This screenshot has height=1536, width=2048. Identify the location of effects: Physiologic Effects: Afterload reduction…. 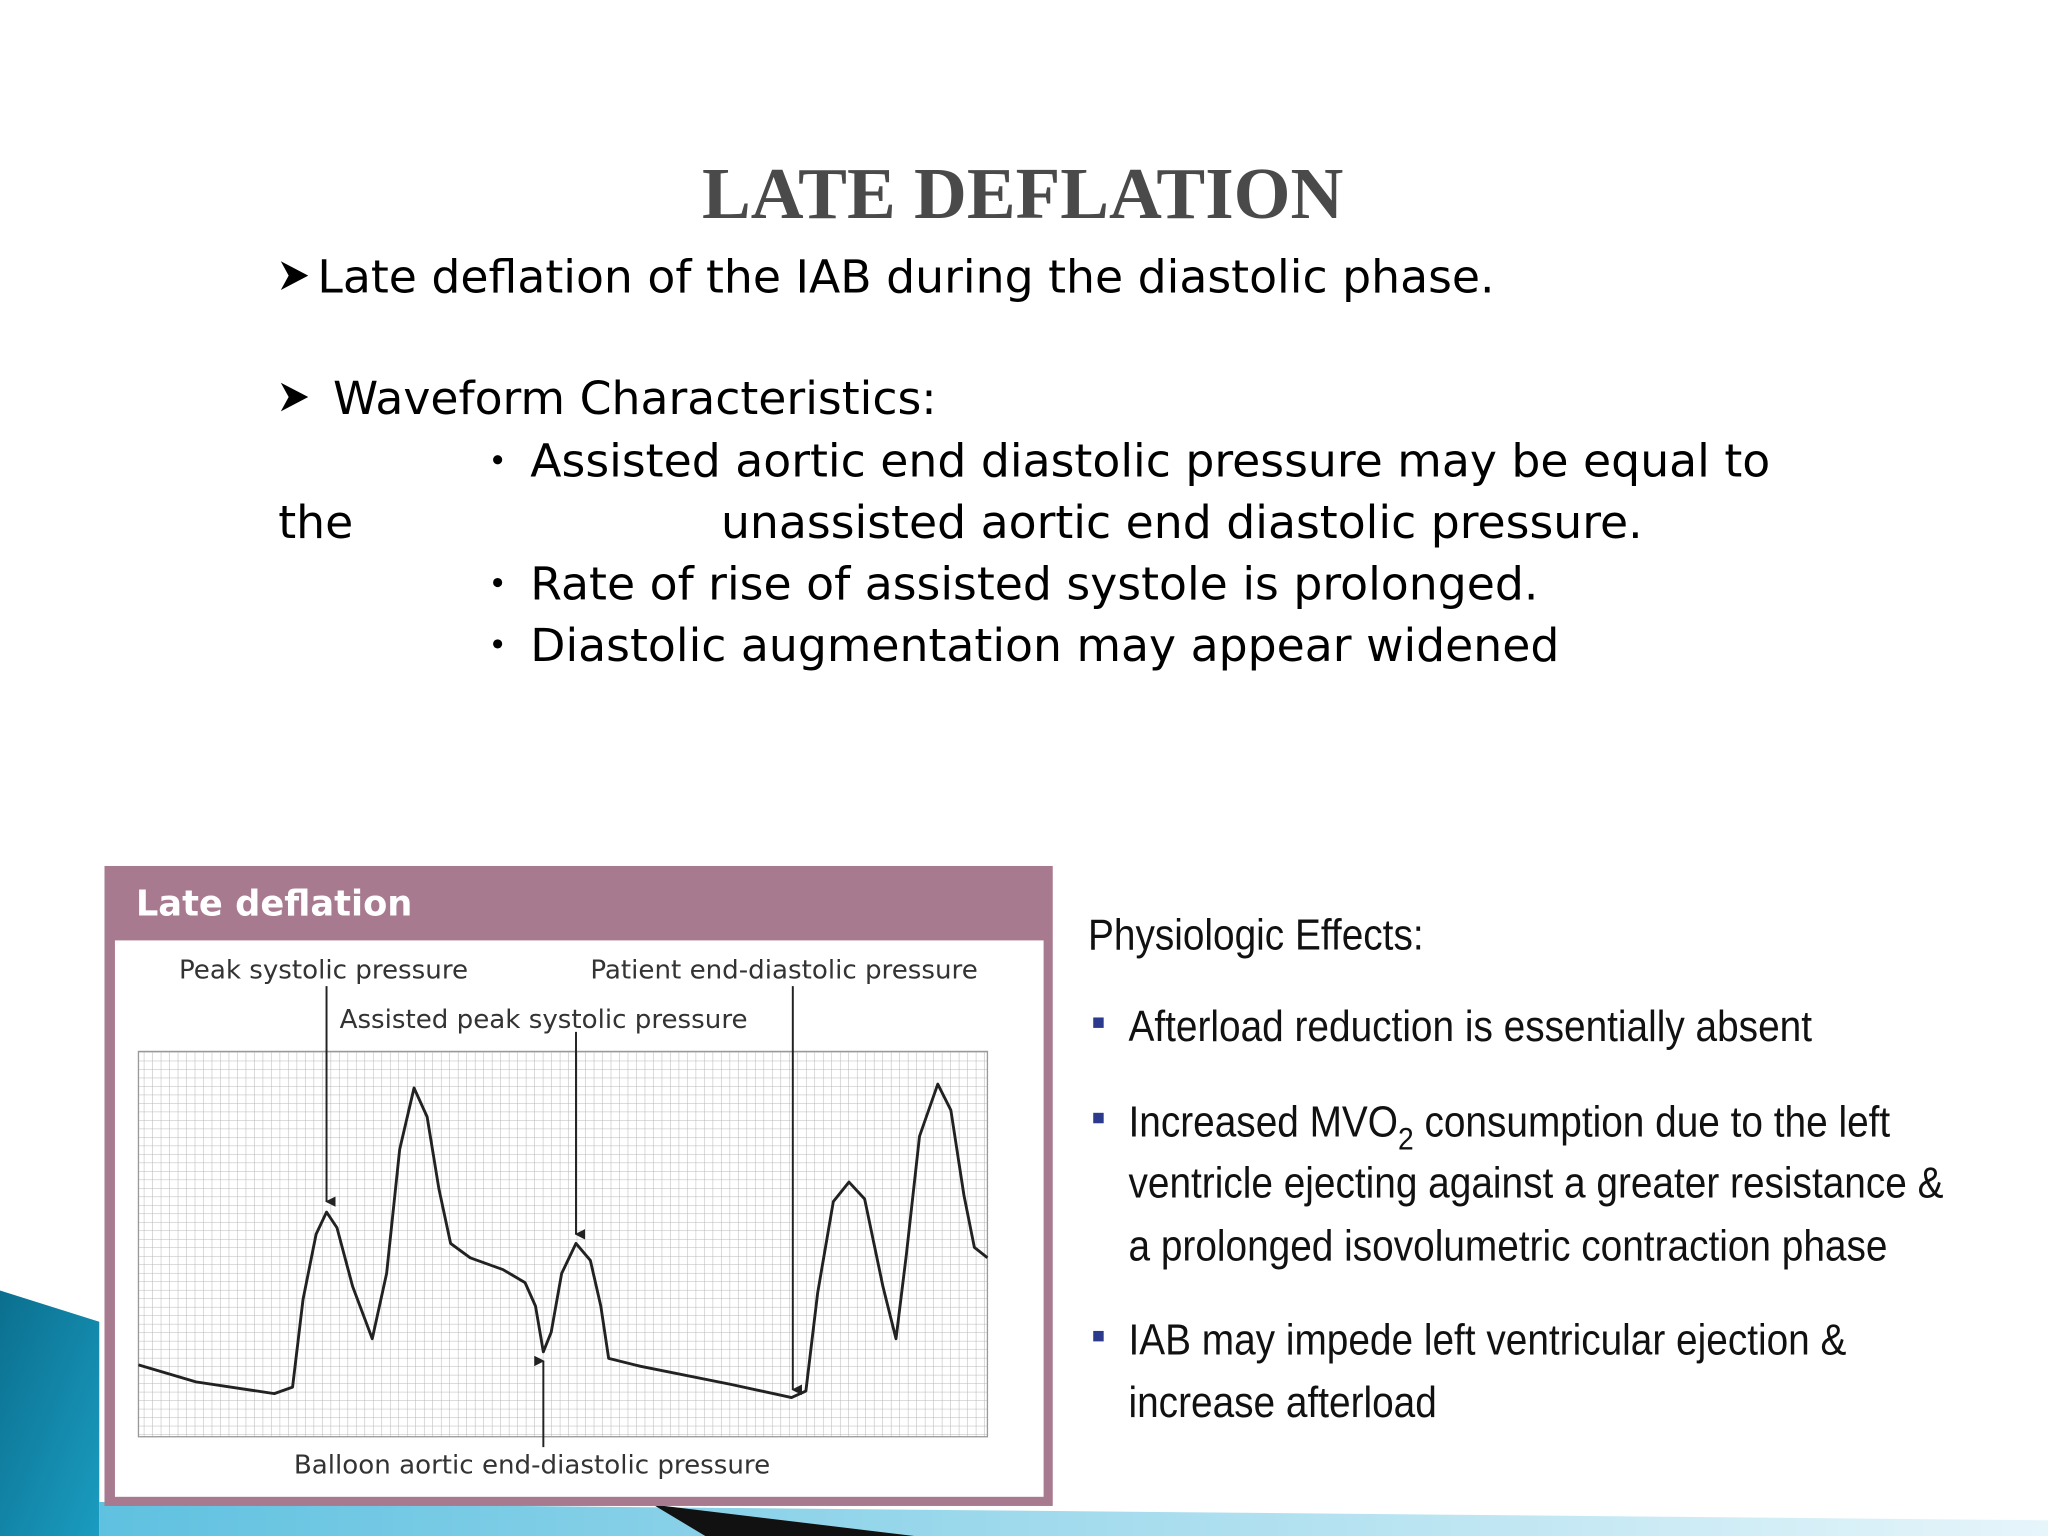
(1515, 1169).